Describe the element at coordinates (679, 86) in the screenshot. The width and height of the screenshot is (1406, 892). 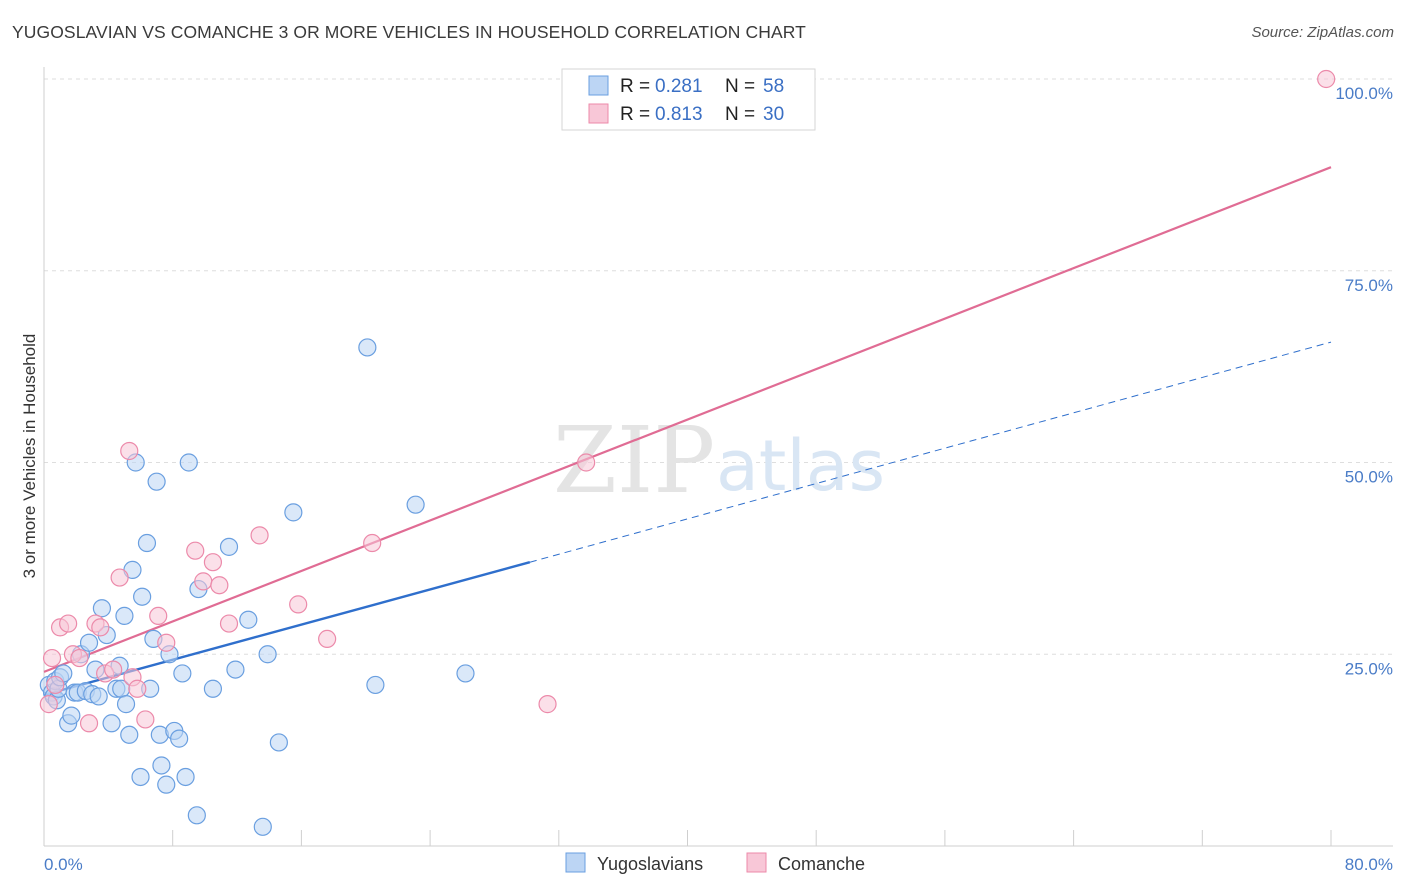
I see `legend-r-value-1: 0.281` at that location.